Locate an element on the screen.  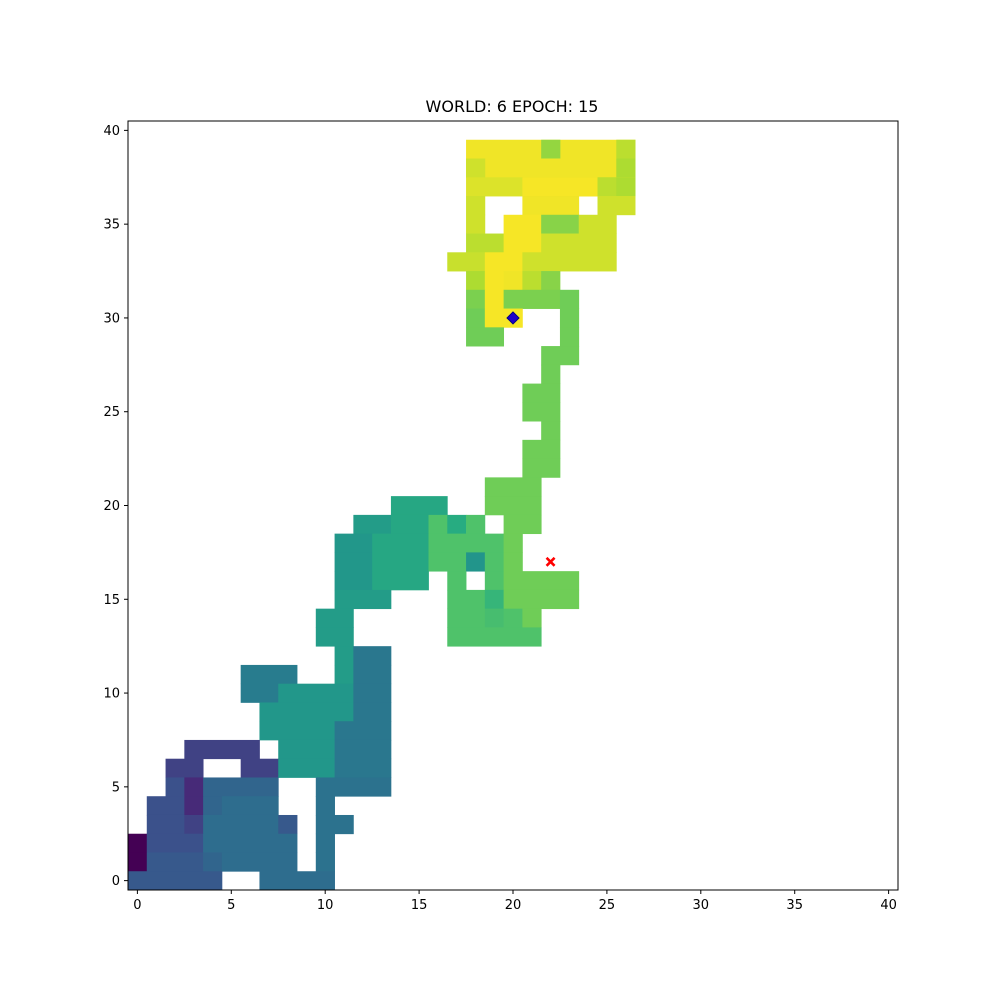
x-axis: 0 5 10 15 20 25 30 35 40 is located at coordinates (515, 901).